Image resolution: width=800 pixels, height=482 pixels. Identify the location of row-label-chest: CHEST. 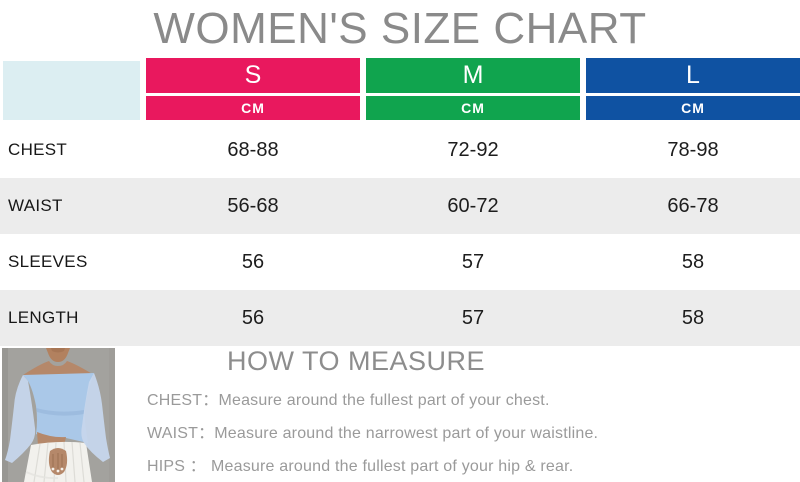
(38, 149).